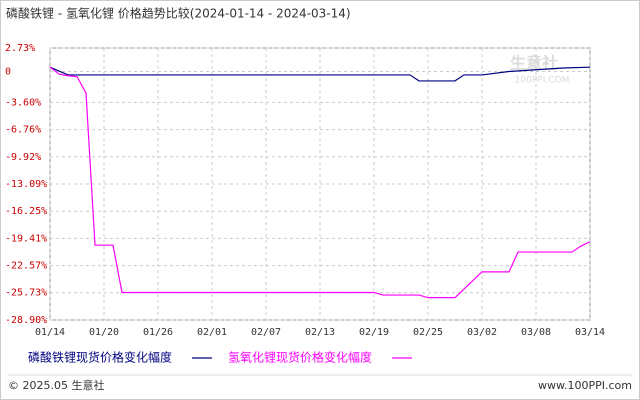 This screenshot has height=400, width=640. Describe the element at coordinates (50, 332) in the screenshot. I see `x-tick-label: 01/14` at that location.